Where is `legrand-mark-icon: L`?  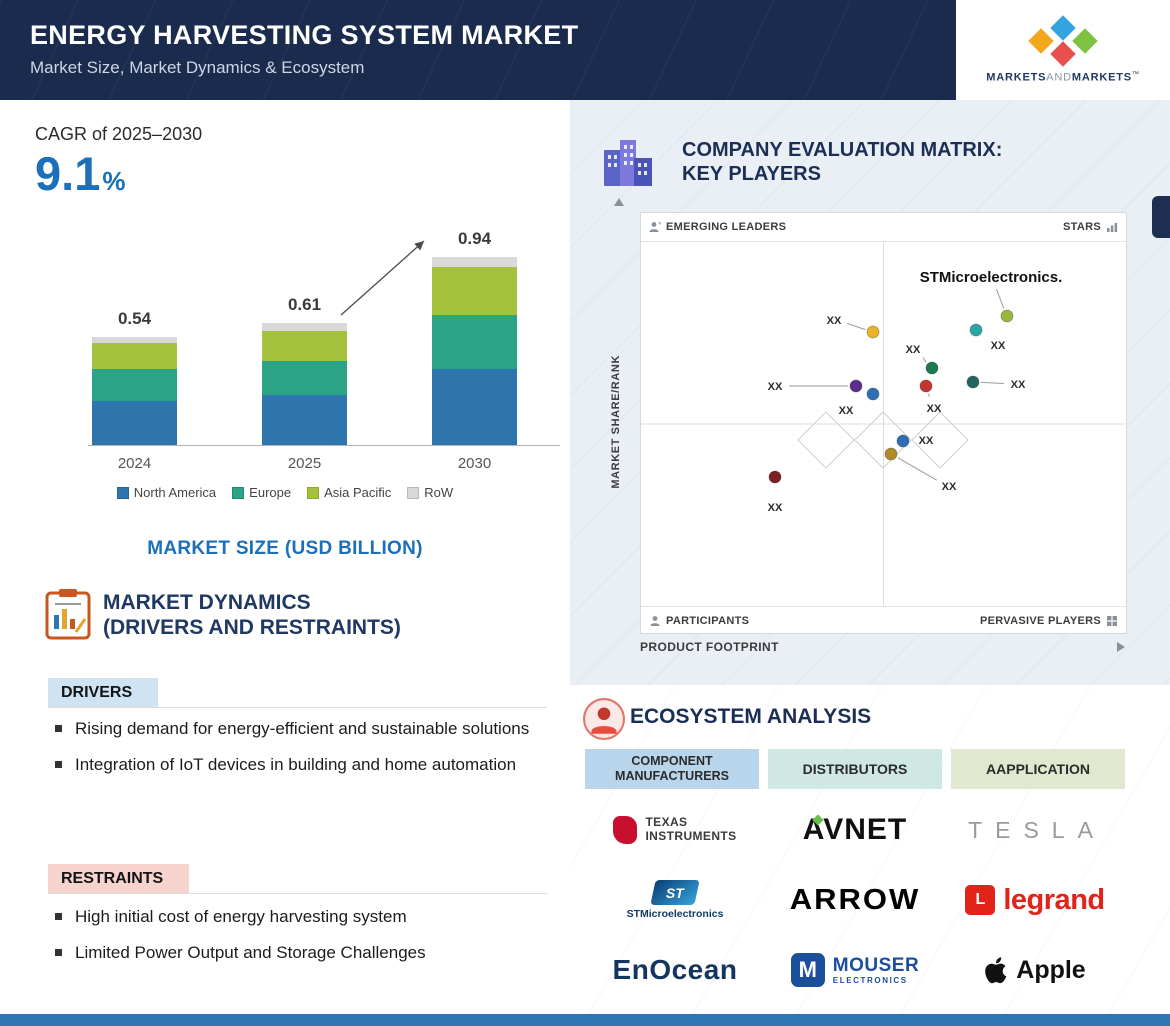 legrand-mark-icon: L is located at coordinates (980, 900).